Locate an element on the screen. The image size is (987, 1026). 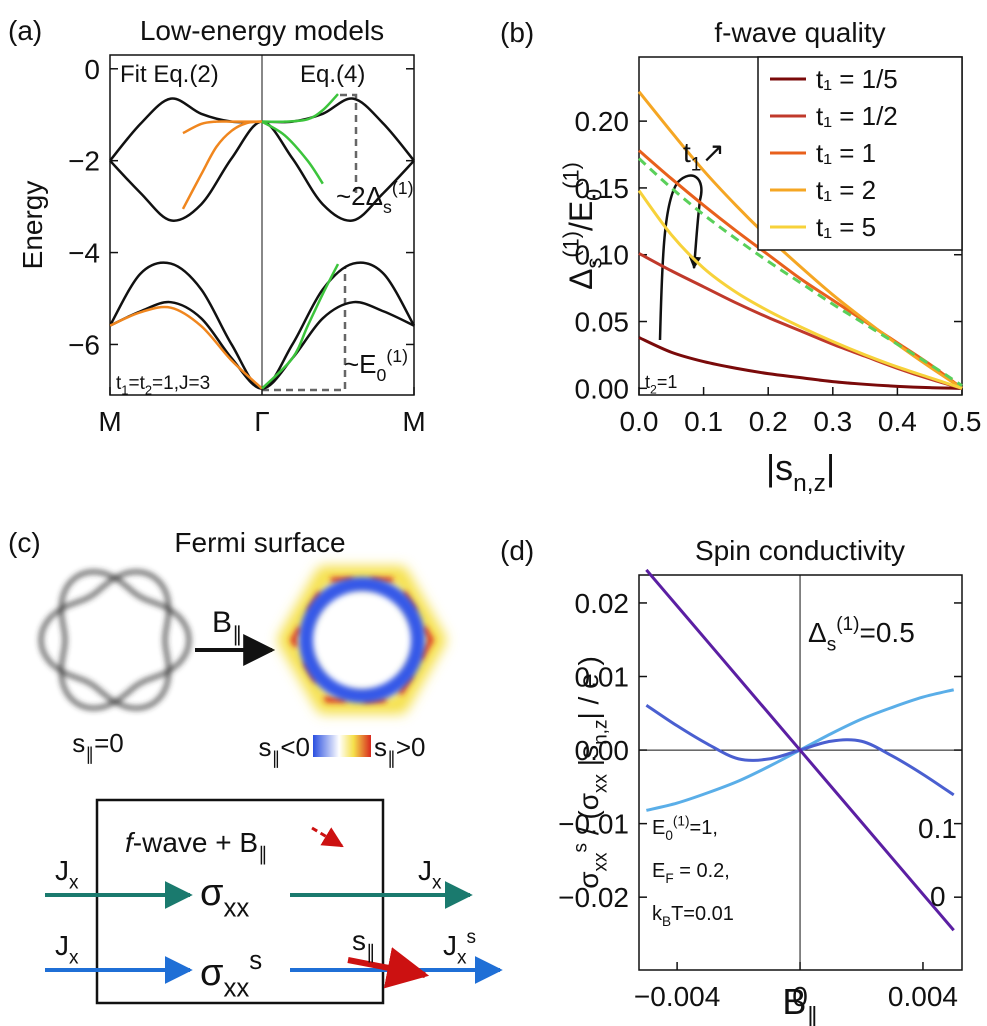
y-tick-label: 0.01 is located at coordinates (602, 677).